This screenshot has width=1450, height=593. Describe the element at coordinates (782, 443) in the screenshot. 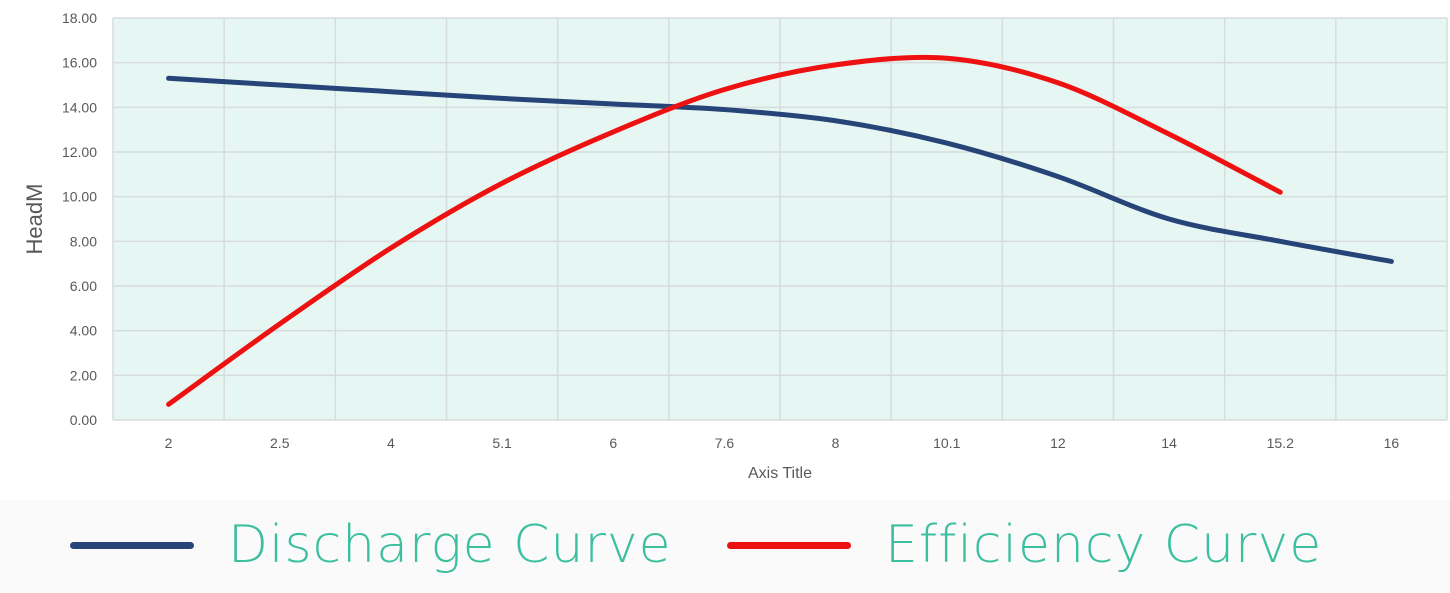

I see `x-axis-ticks: 2 2.5 4 5.1 6 7.6 8 10.1 12 14 15.2 16` at that location.